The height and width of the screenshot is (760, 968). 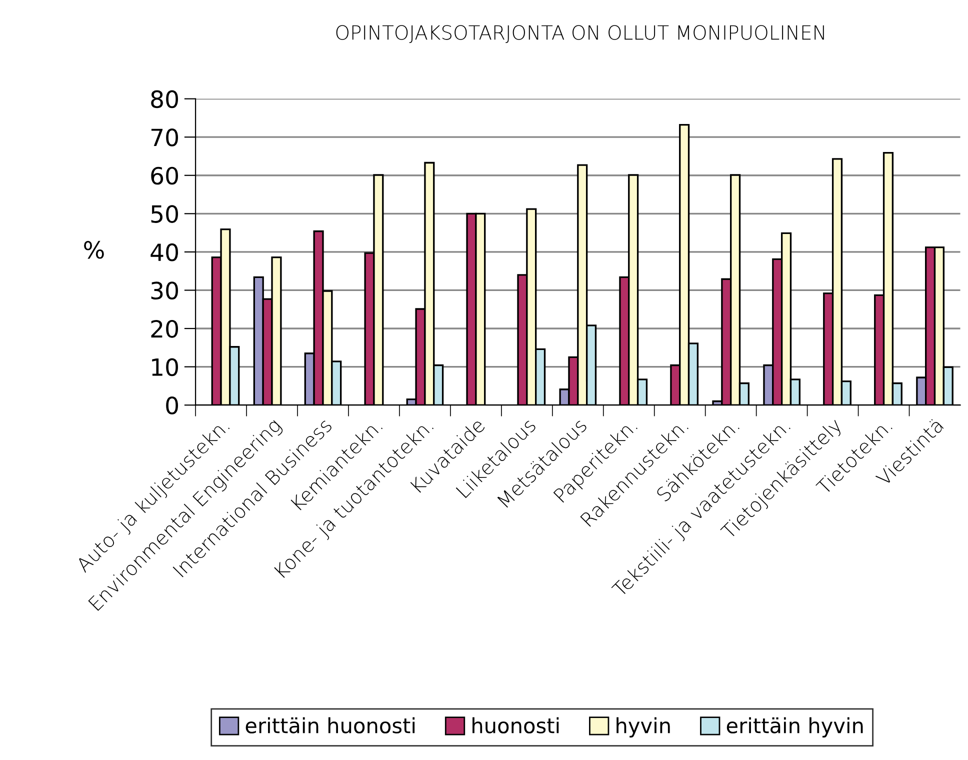 What do you see at coordinates (580, 34) in the screenshot?
I see `chart-title: OPINTOJAKSOTARJONTA ON OLLUT MONIPUOLINEN` at bounding box center [580, 34].